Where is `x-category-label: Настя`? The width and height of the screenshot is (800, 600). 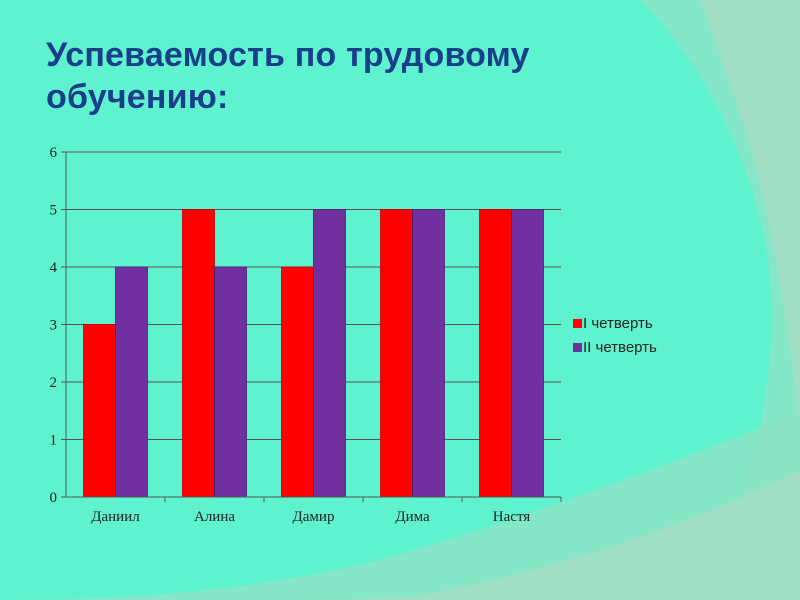 x-category-label: Настя is located at coordinates (512, 517).